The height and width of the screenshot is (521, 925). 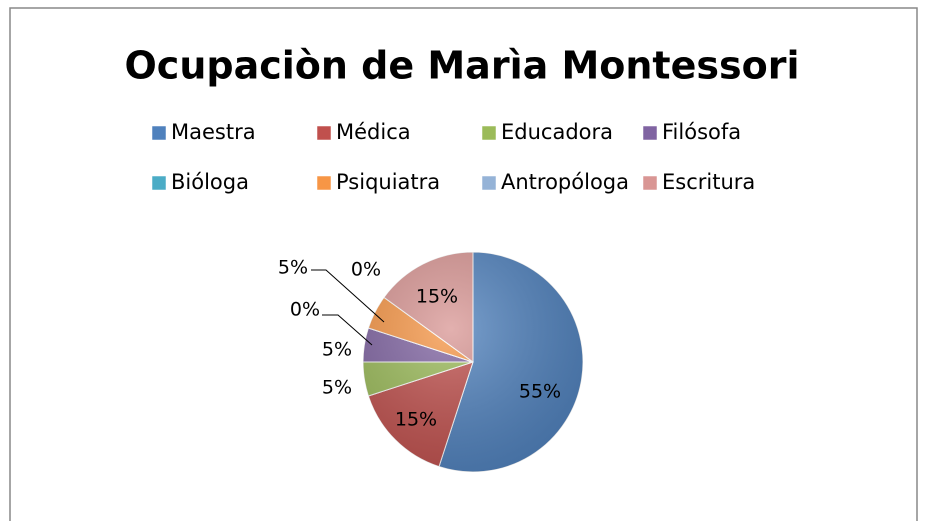 What do you see at coordinates (210, 182) in the screenshot?
I see `legend-label: Bióloga` at bounding box center [210, 182].